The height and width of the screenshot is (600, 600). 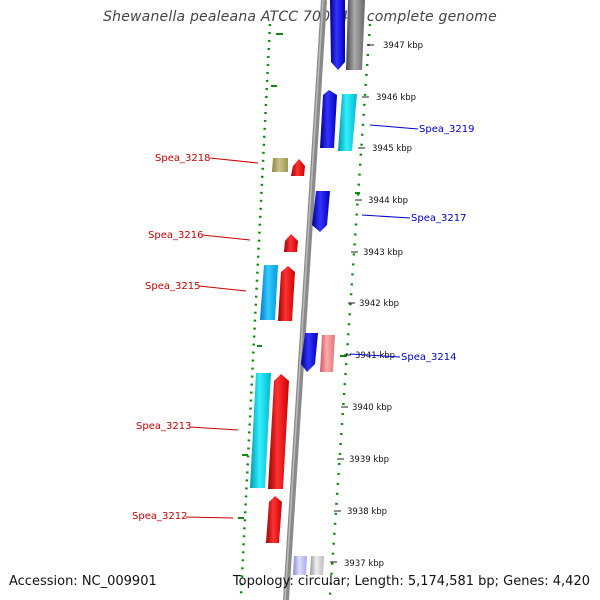 What do you see at coordinates (163, 426) in the screenshot?
I see `label-spea-3213: Spea_3213` at bounding box center [163, 426].